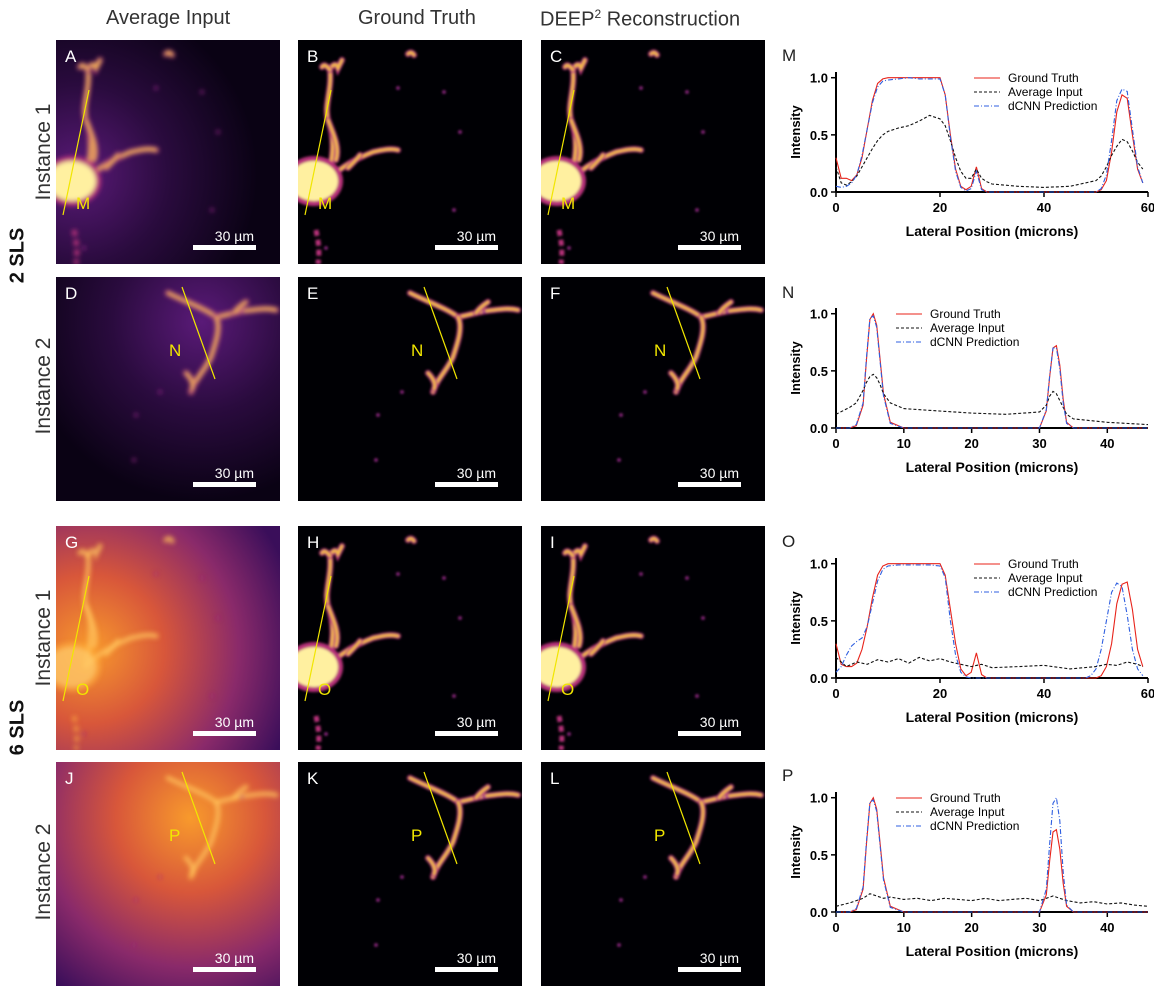 This screenshot has width=1159, height=988. Describe the element at coordinates (671, 19) in the screenshot. I see `heading-tail: Reconstruction` at that location.